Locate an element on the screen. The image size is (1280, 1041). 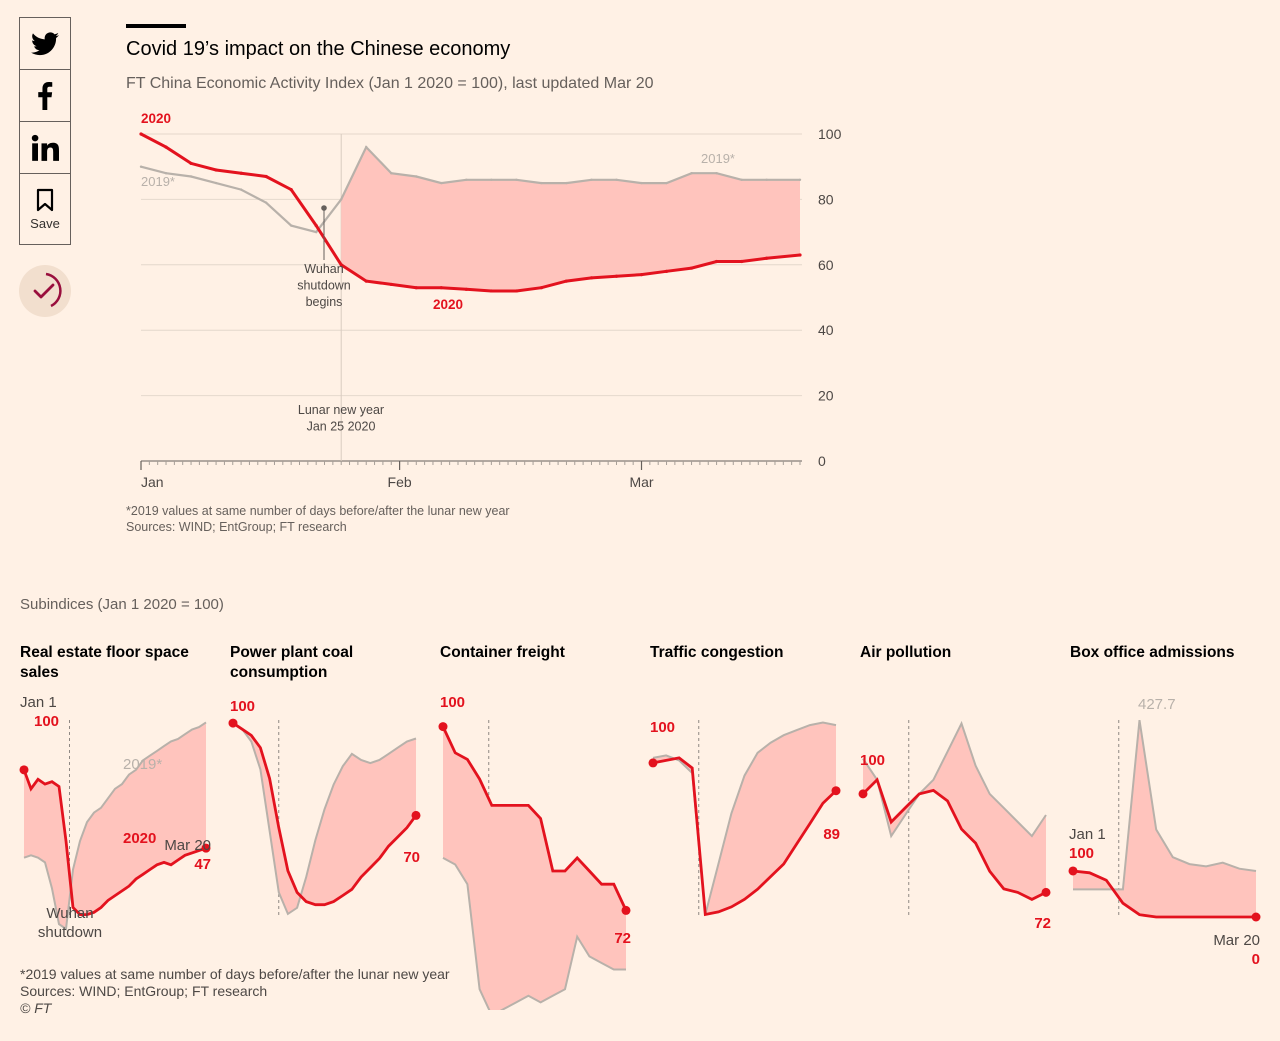
panel-title-freight: Container freight is located at coordinates (502, 652).